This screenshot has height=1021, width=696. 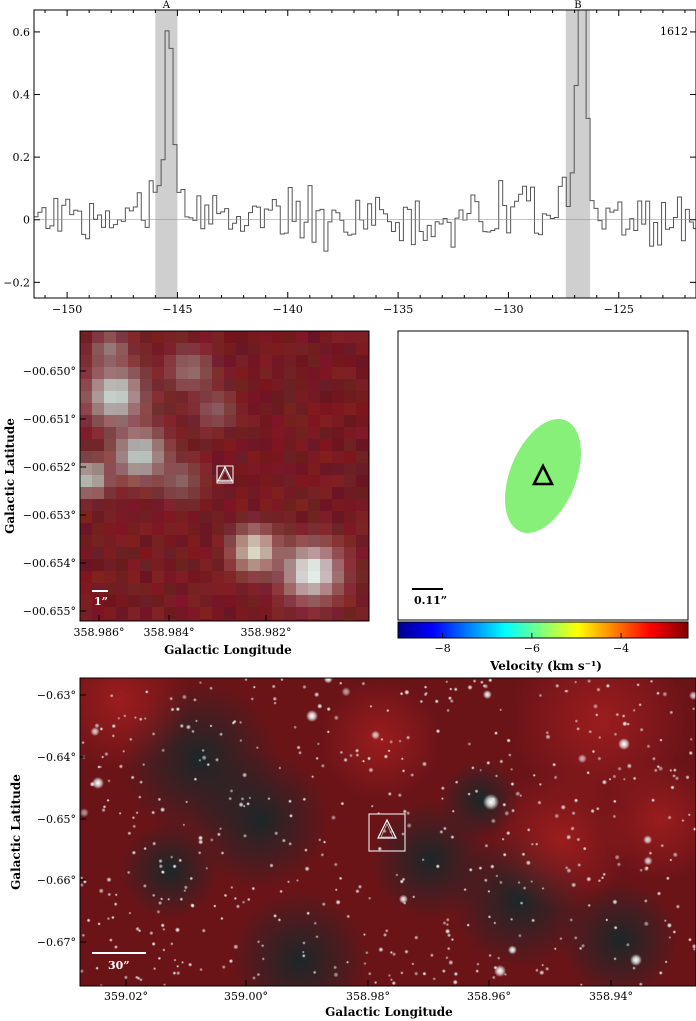 I want to click on zoom-frame, so click(x=224, y=476).